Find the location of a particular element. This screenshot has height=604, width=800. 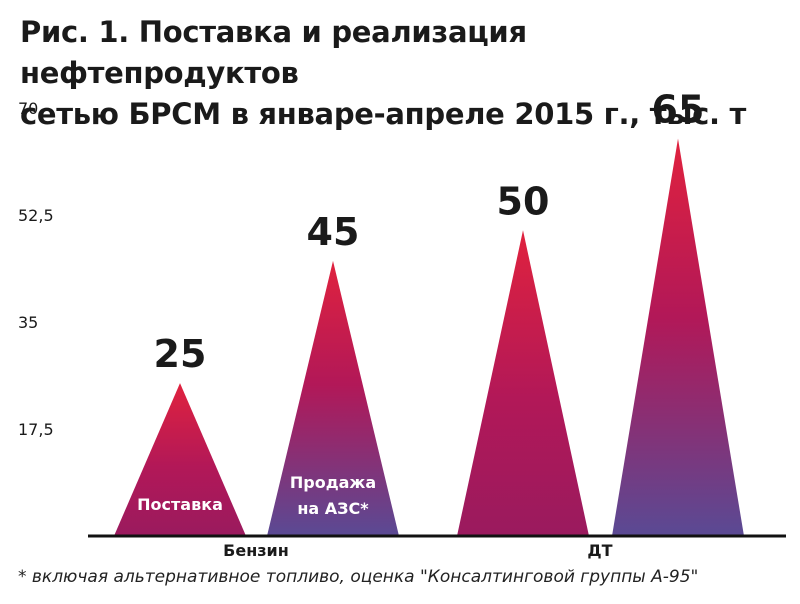

y-tick-label: 35 is located at coordinates (28, 322).